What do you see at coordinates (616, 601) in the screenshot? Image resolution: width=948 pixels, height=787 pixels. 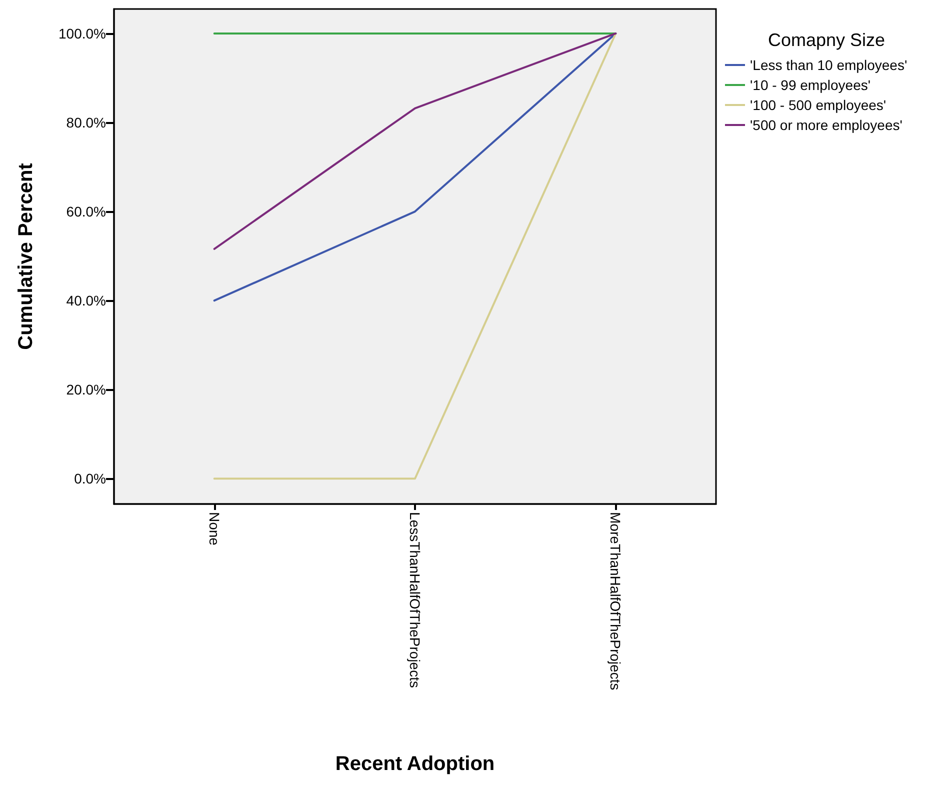 I see `x-tick-label: MoreThanHalfOfTheProjects` at bounding box center [616, 601].